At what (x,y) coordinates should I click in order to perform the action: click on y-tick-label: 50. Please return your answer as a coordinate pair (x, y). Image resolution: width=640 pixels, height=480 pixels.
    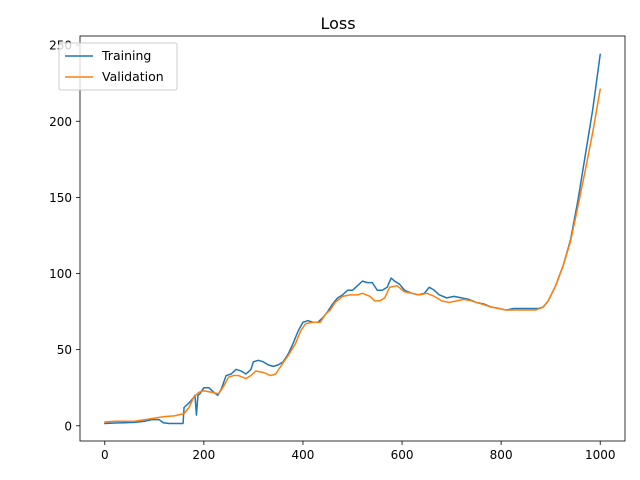
    Looking at the image, I should click on (64, 350).